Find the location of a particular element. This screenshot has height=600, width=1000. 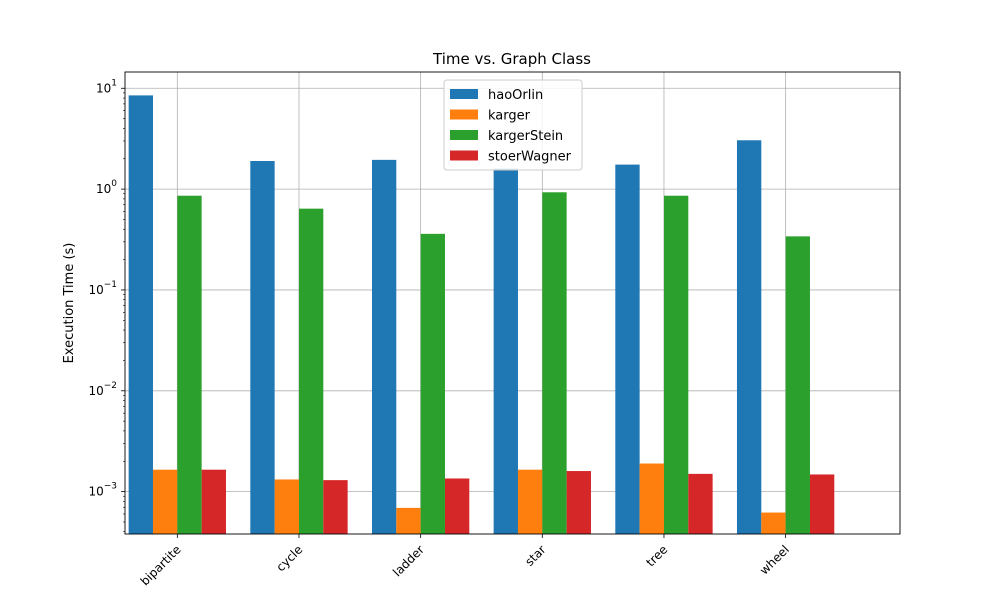

bar-haoOrlin-cycle is located at coordinates (262, 347).